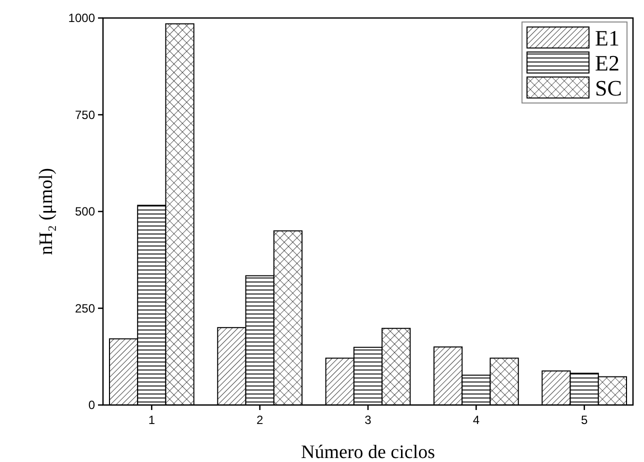  I want to click on x-tick-label: 1, so click(152, 420).